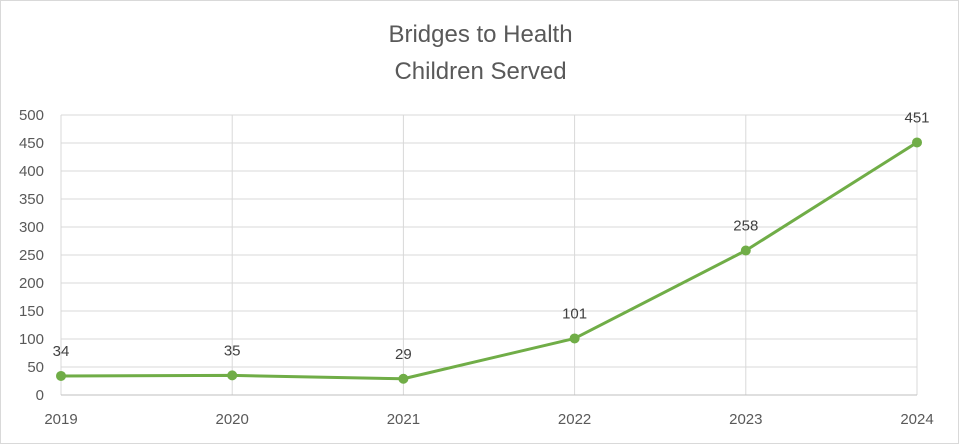  I want to click on x-tick-label: 2019, so click(60, 419).